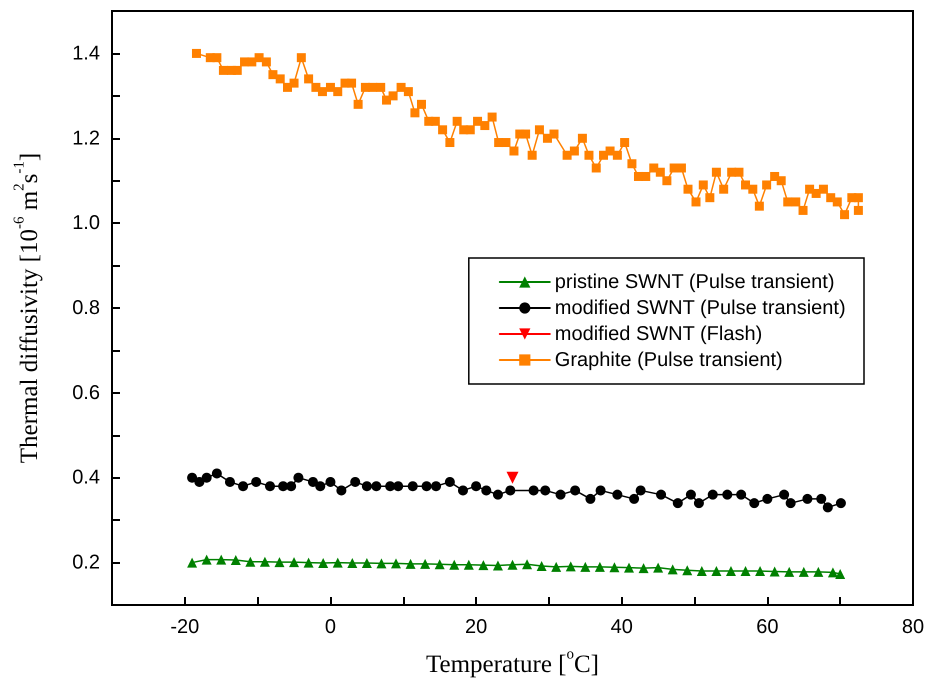 The image size is (929, 687). Describe the element at coordinates (27, 308) in the screenshot. I see `y-axis-title: Thermal diffusivity [10-6 m2s-1]` at that location.